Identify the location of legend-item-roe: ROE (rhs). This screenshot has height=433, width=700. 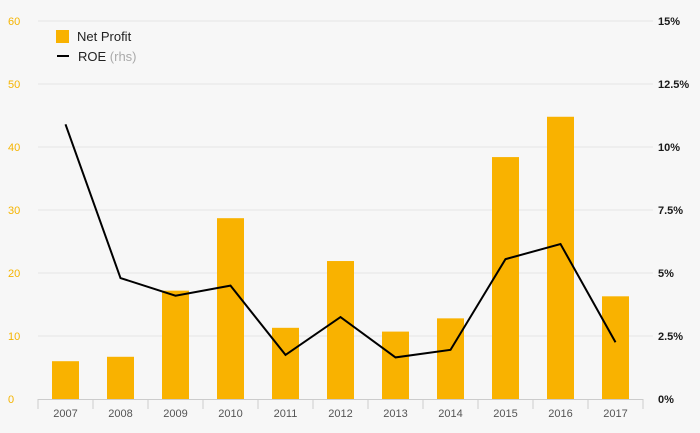
(96, 56).